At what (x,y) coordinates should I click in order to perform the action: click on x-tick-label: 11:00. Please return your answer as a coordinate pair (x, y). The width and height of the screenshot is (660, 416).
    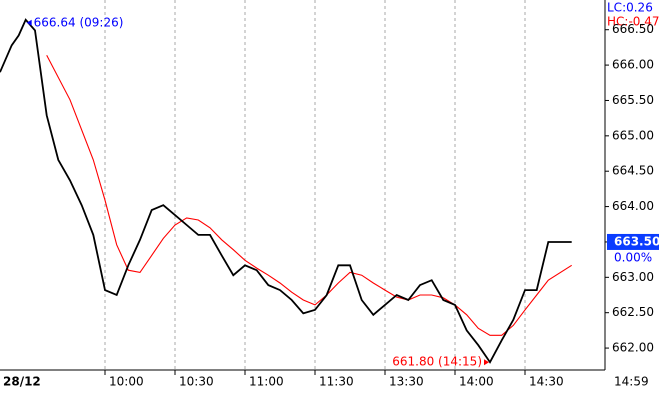
    Looking at the image, I should click on (266, 382).